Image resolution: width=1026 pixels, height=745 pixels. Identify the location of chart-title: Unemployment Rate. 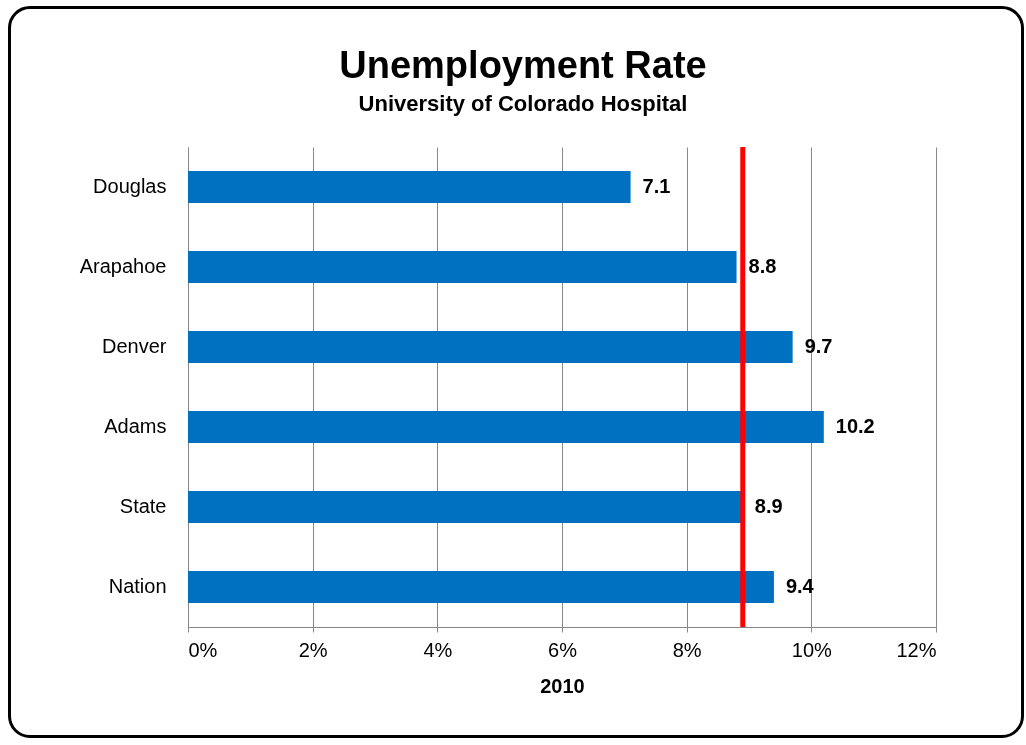
(523, 64).